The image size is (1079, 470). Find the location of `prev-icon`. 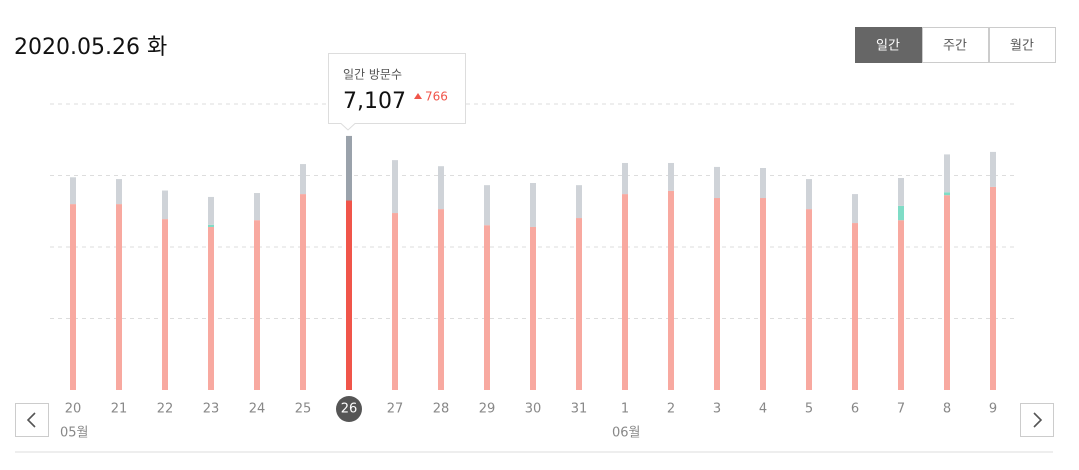

prev-icon is located at coordinates (31, 420).